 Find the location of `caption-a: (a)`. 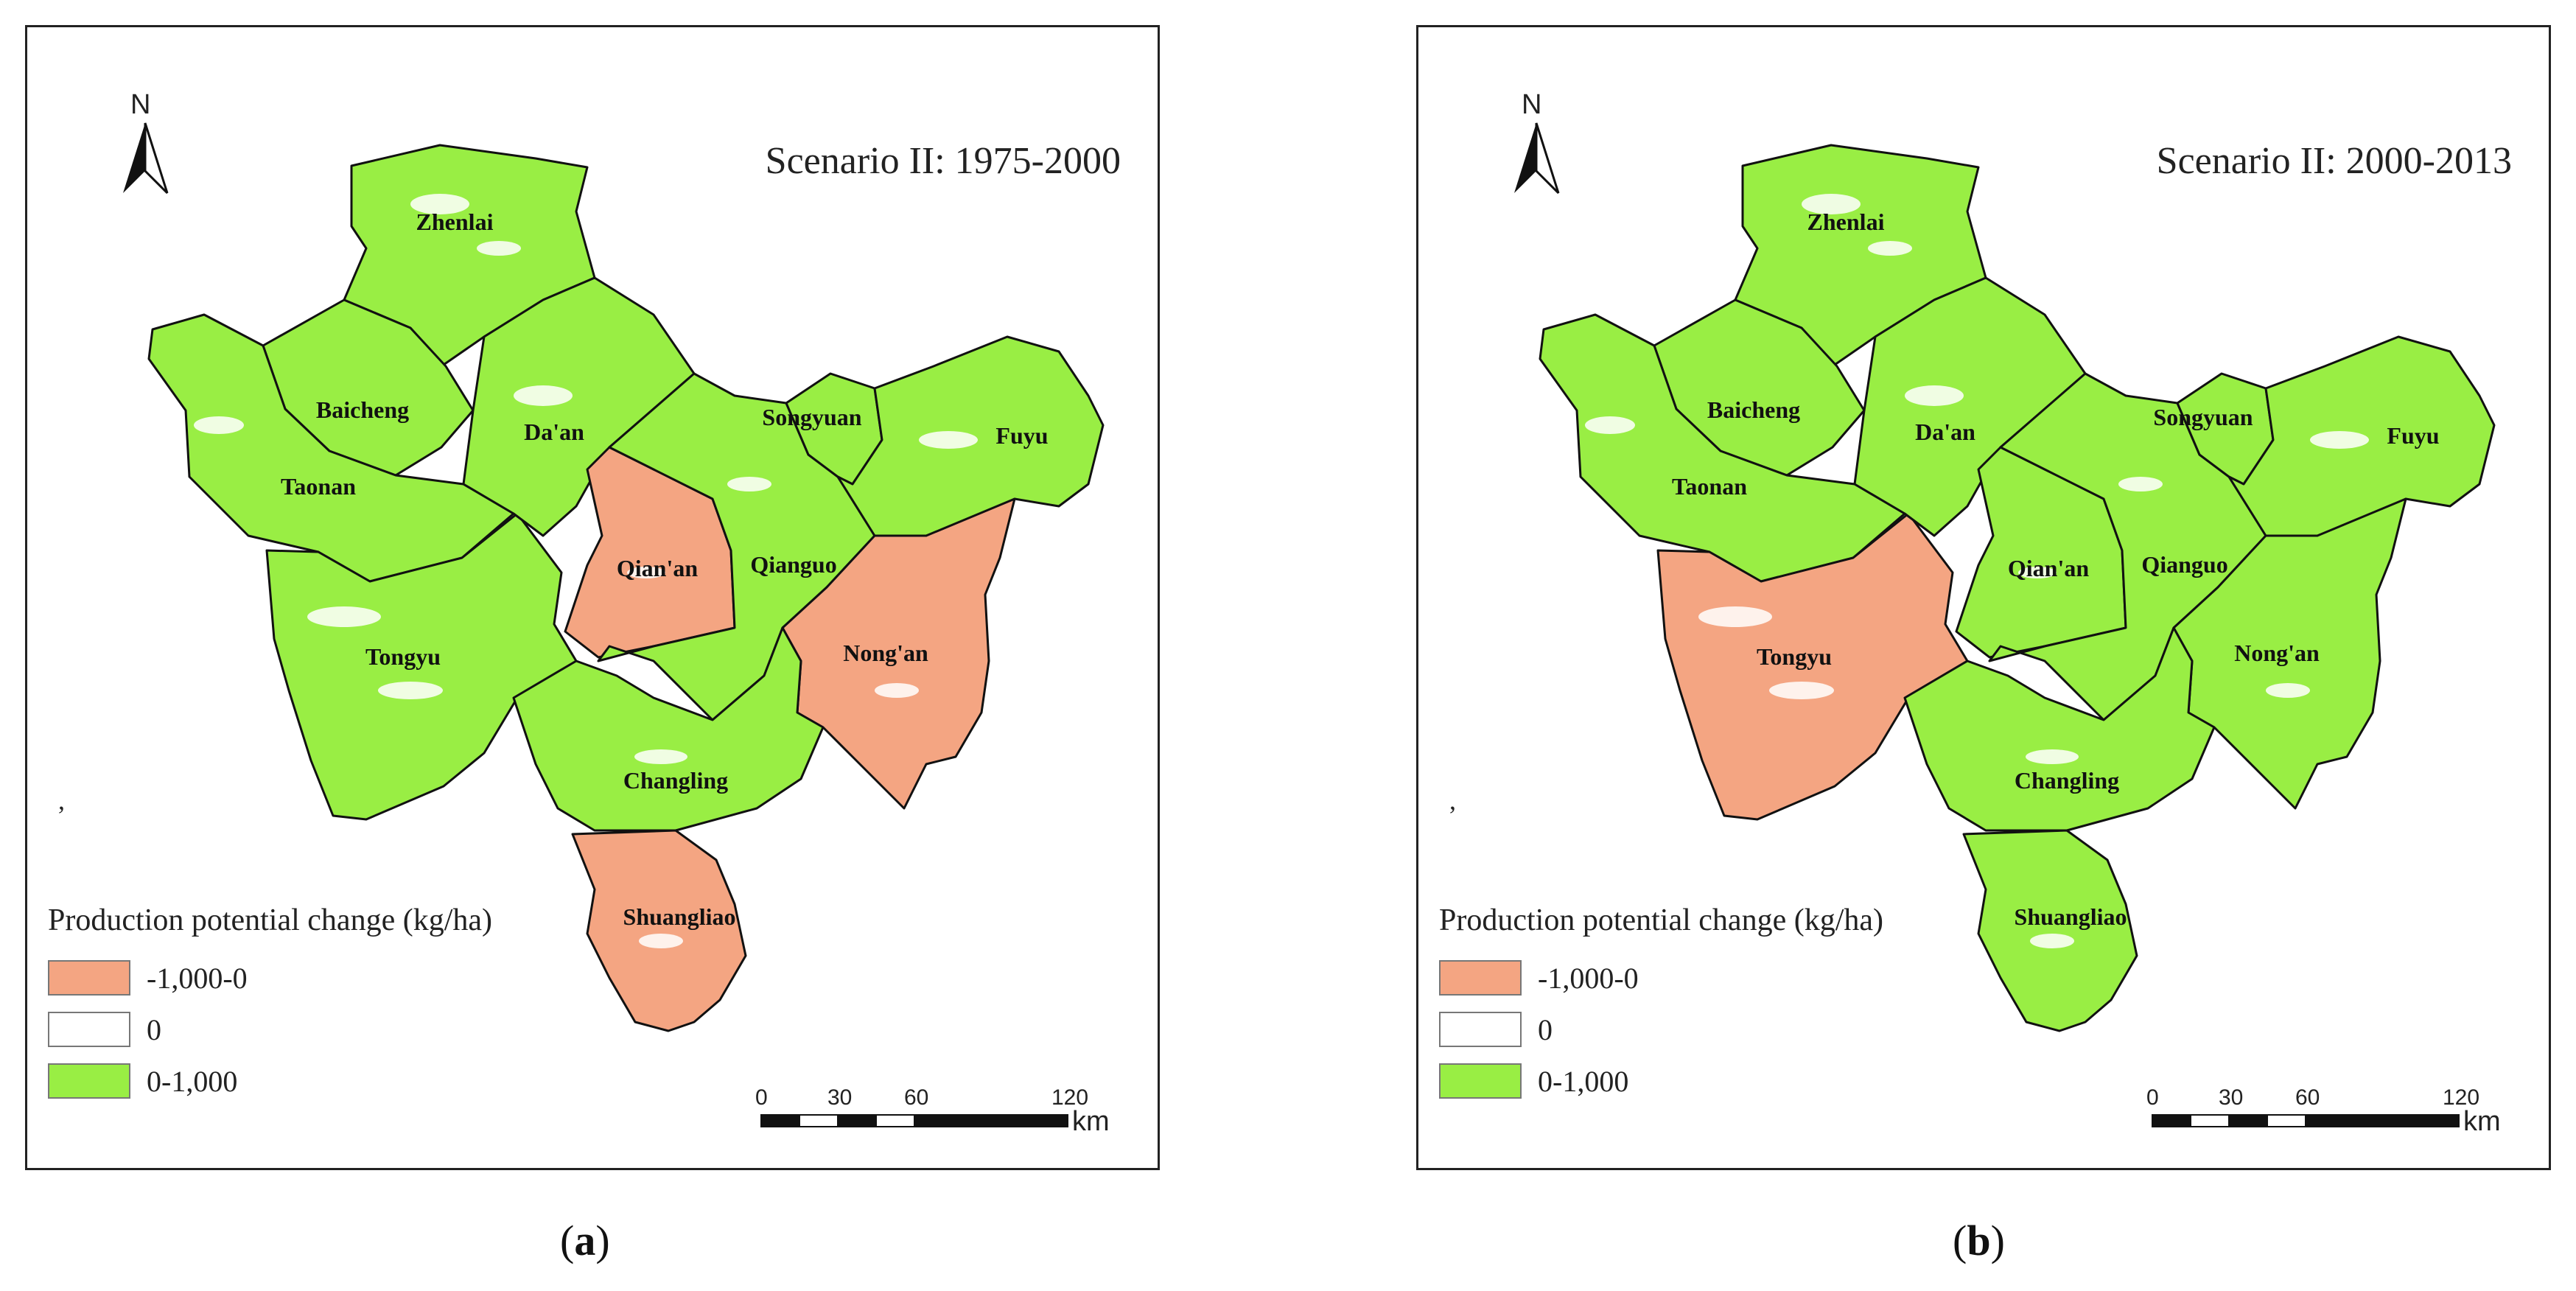

caption-a: (a) is located at coordinates (585, 1240).